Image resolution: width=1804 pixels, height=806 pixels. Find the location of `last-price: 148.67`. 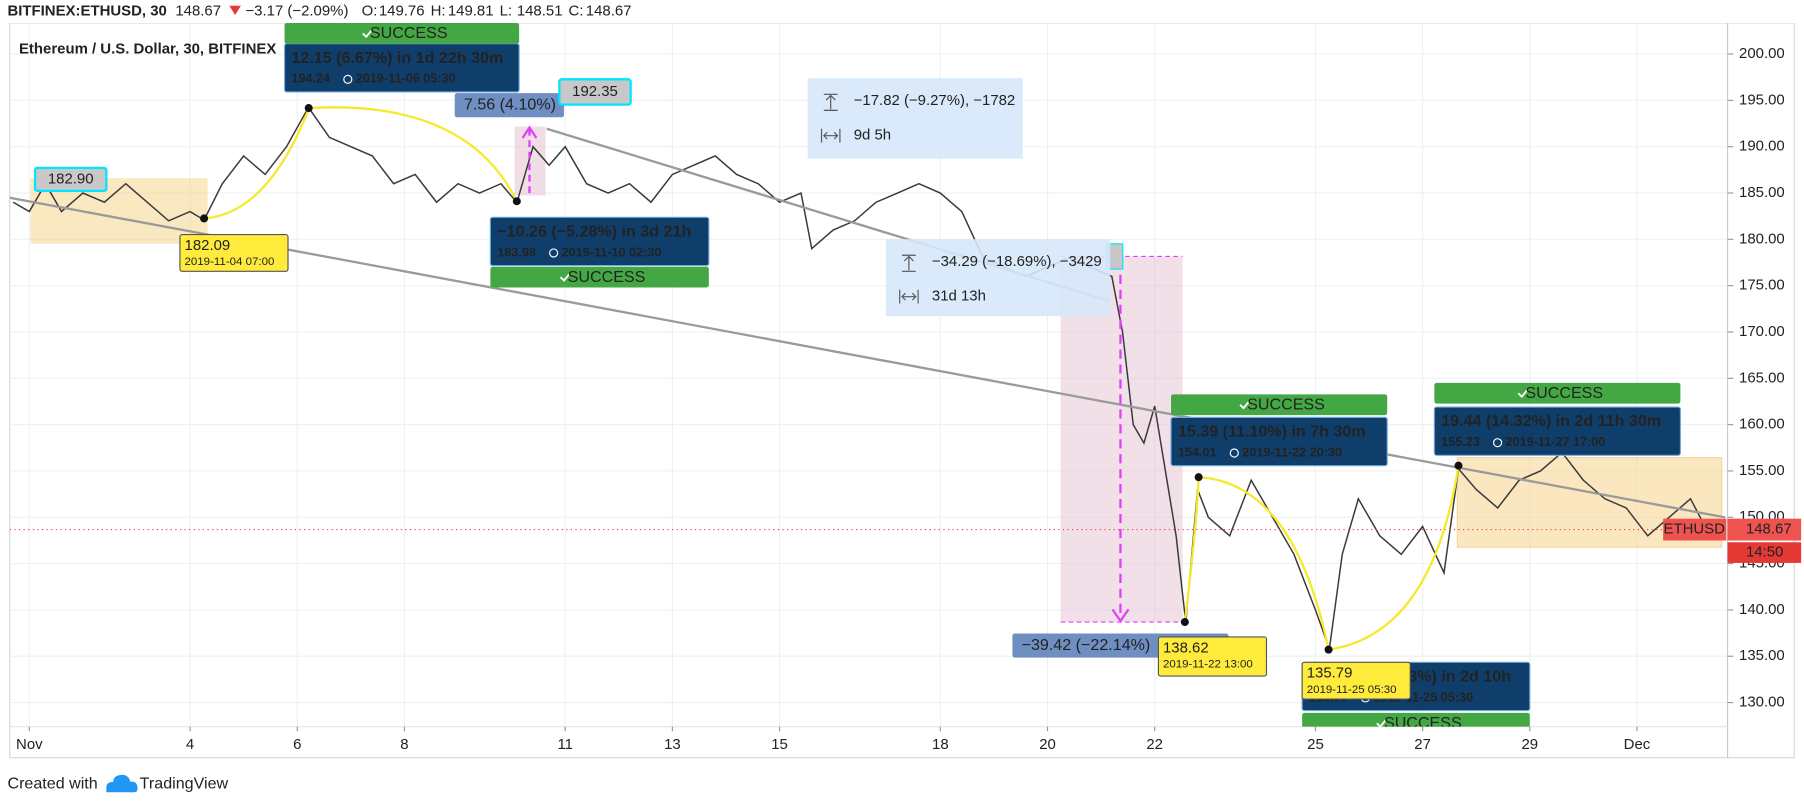

last-price: 148.67 is located at coordinates (198, 10).